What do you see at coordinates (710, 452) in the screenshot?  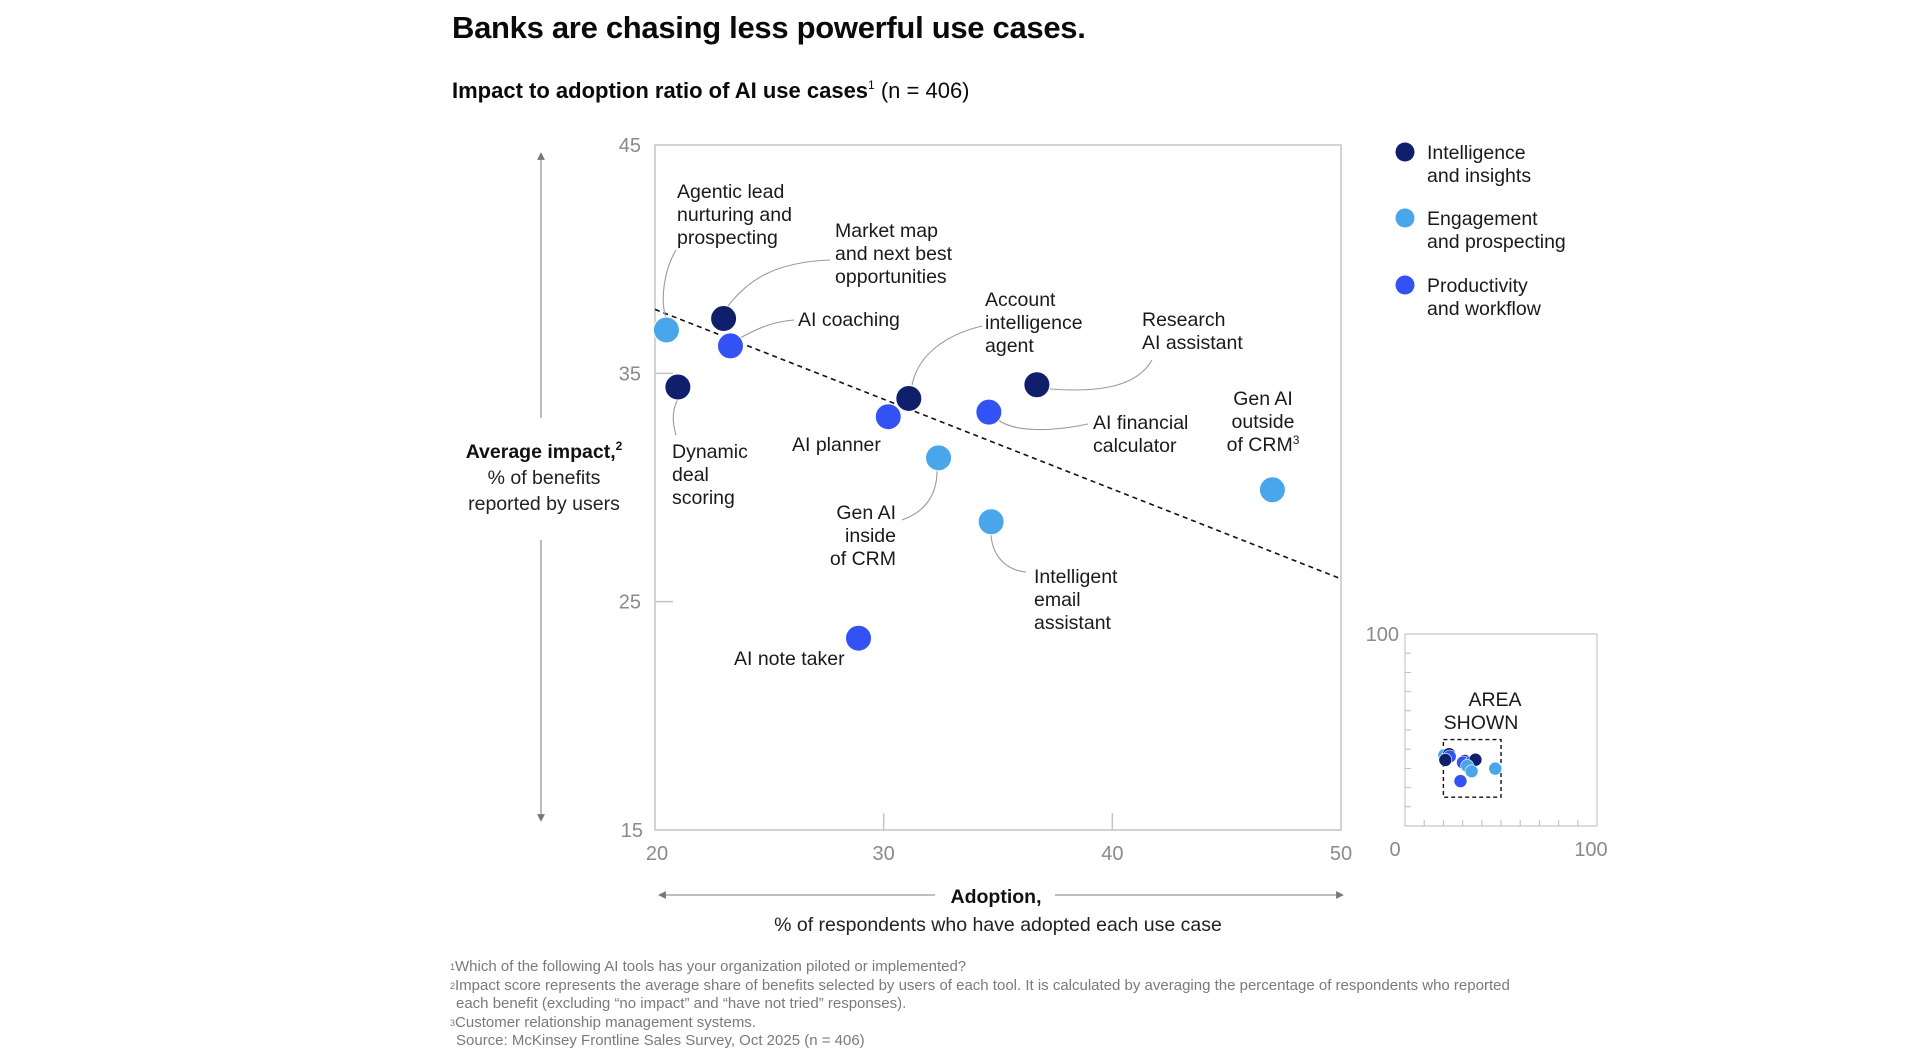 I see `point-label-line: Dynamic` at bounding box center [710, 452].